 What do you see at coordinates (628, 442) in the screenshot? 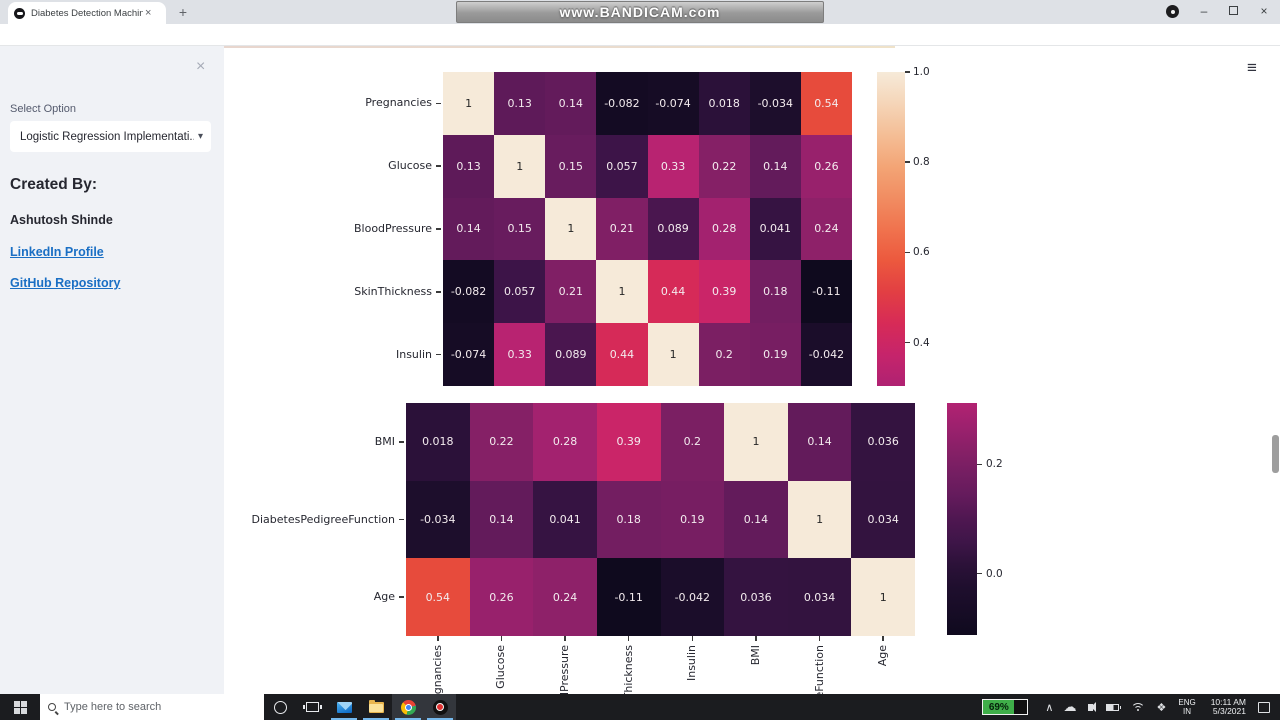
I see `heatmap-cell: 0.39` at bounding box center [628, 442].